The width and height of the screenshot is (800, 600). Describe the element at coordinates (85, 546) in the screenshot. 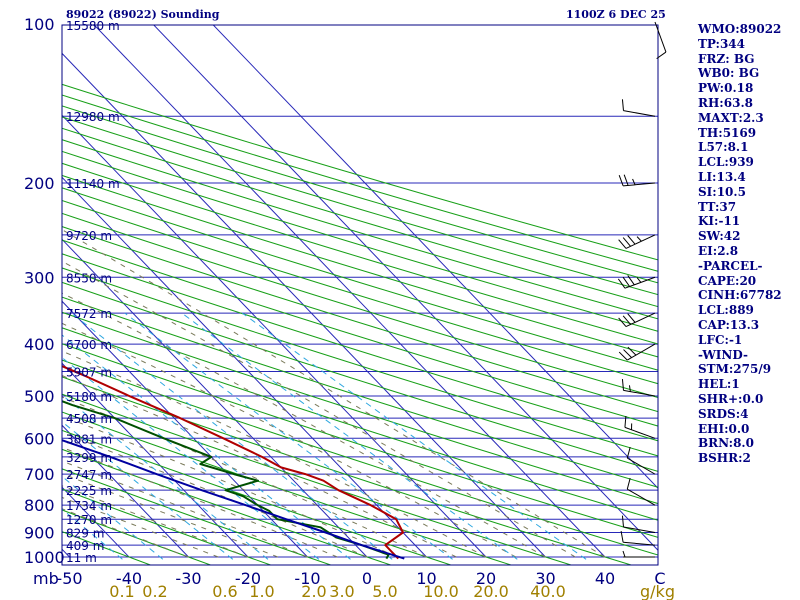

I see `height-label: 409 m` at that location.